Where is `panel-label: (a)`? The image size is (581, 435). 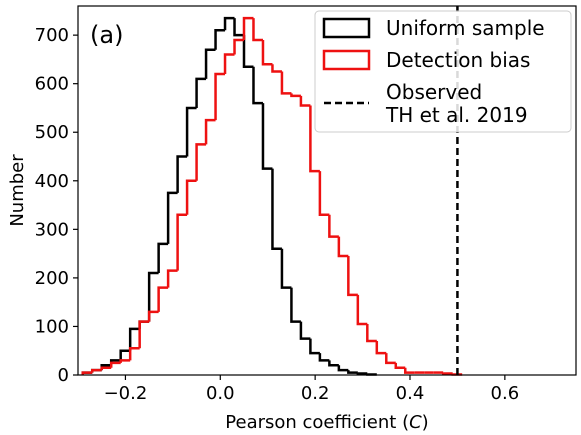
panel-label: (a) is located at coordinates (106, 35).